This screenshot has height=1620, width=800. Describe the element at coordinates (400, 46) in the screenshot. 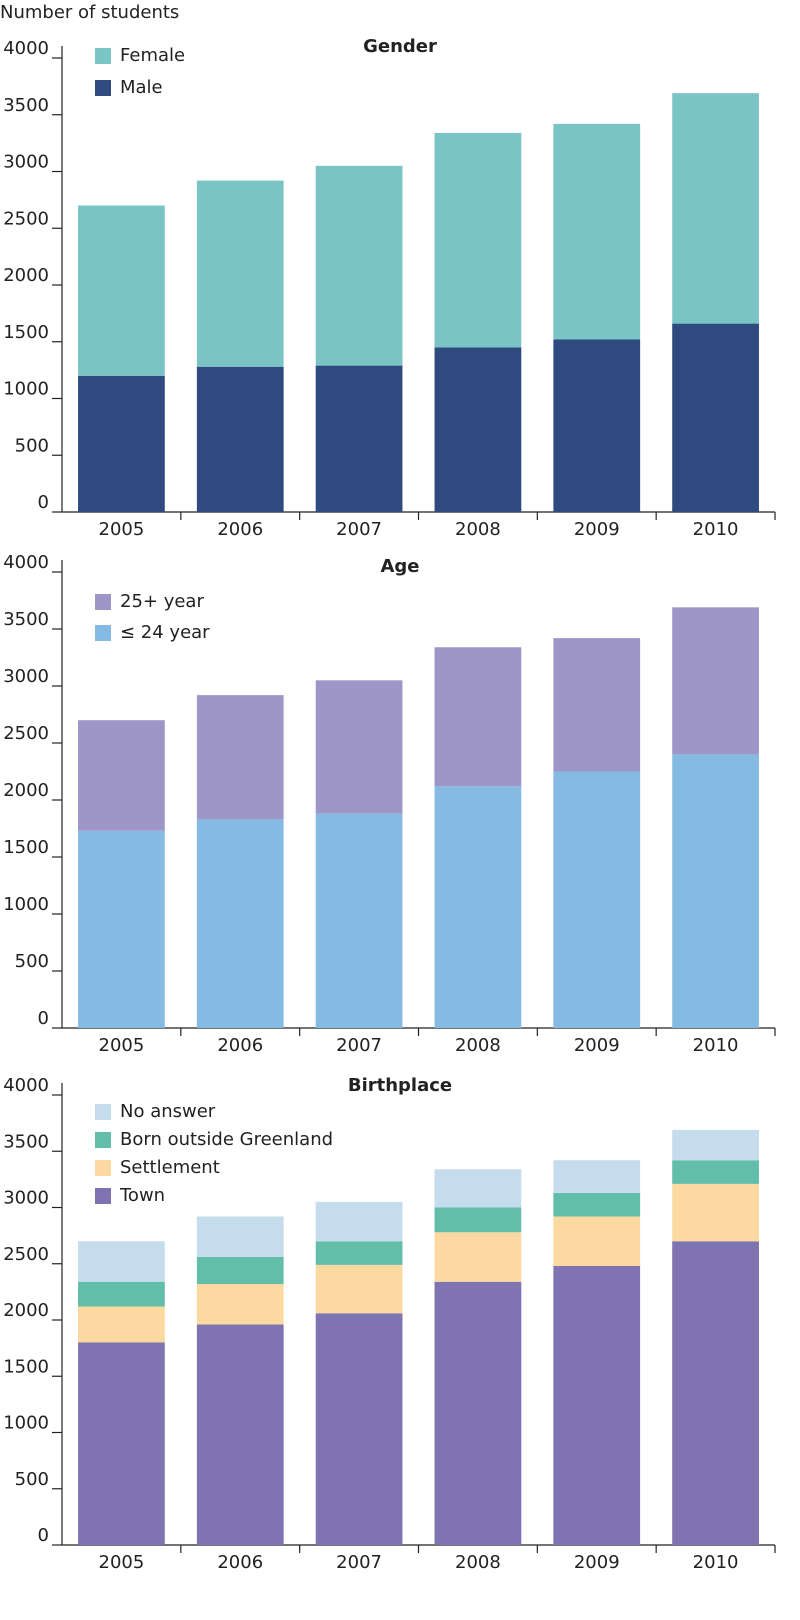

I see `panel-title: Gender` at that location.